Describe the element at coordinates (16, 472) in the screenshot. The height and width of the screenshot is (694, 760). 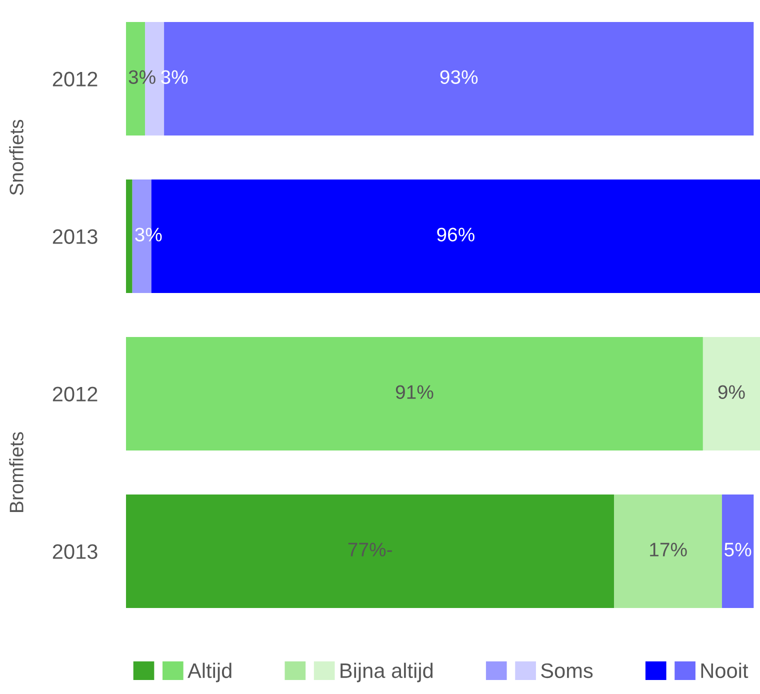
I see `text: Bromfiets` at that location.